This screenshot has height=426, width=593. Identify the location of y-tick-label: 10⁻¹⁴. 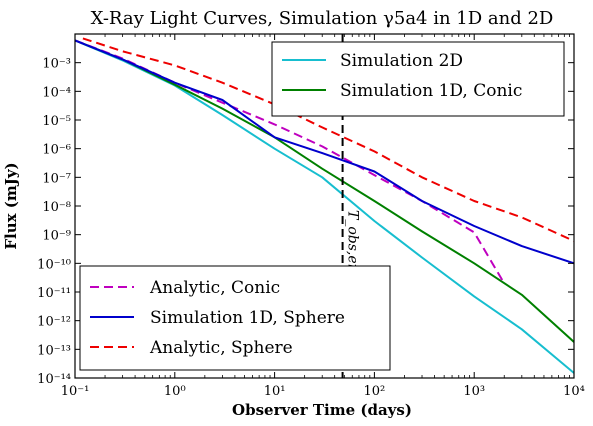
(54, 379).